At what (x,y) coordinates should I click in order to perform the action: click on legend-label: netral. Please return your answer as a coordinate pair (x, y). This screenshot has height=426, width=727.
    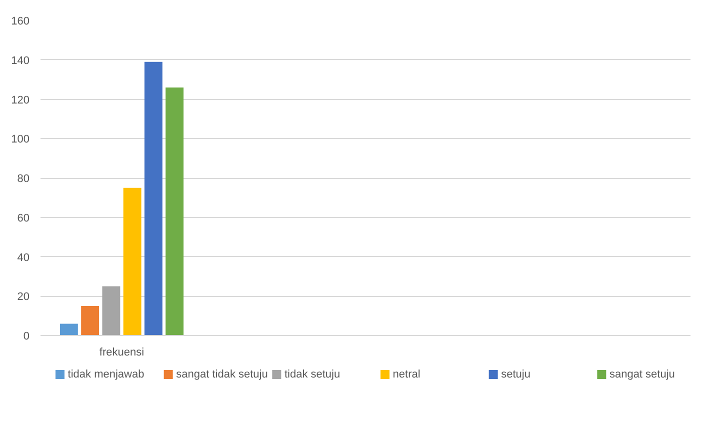
    Looking at the image, I should click on (406, 374).